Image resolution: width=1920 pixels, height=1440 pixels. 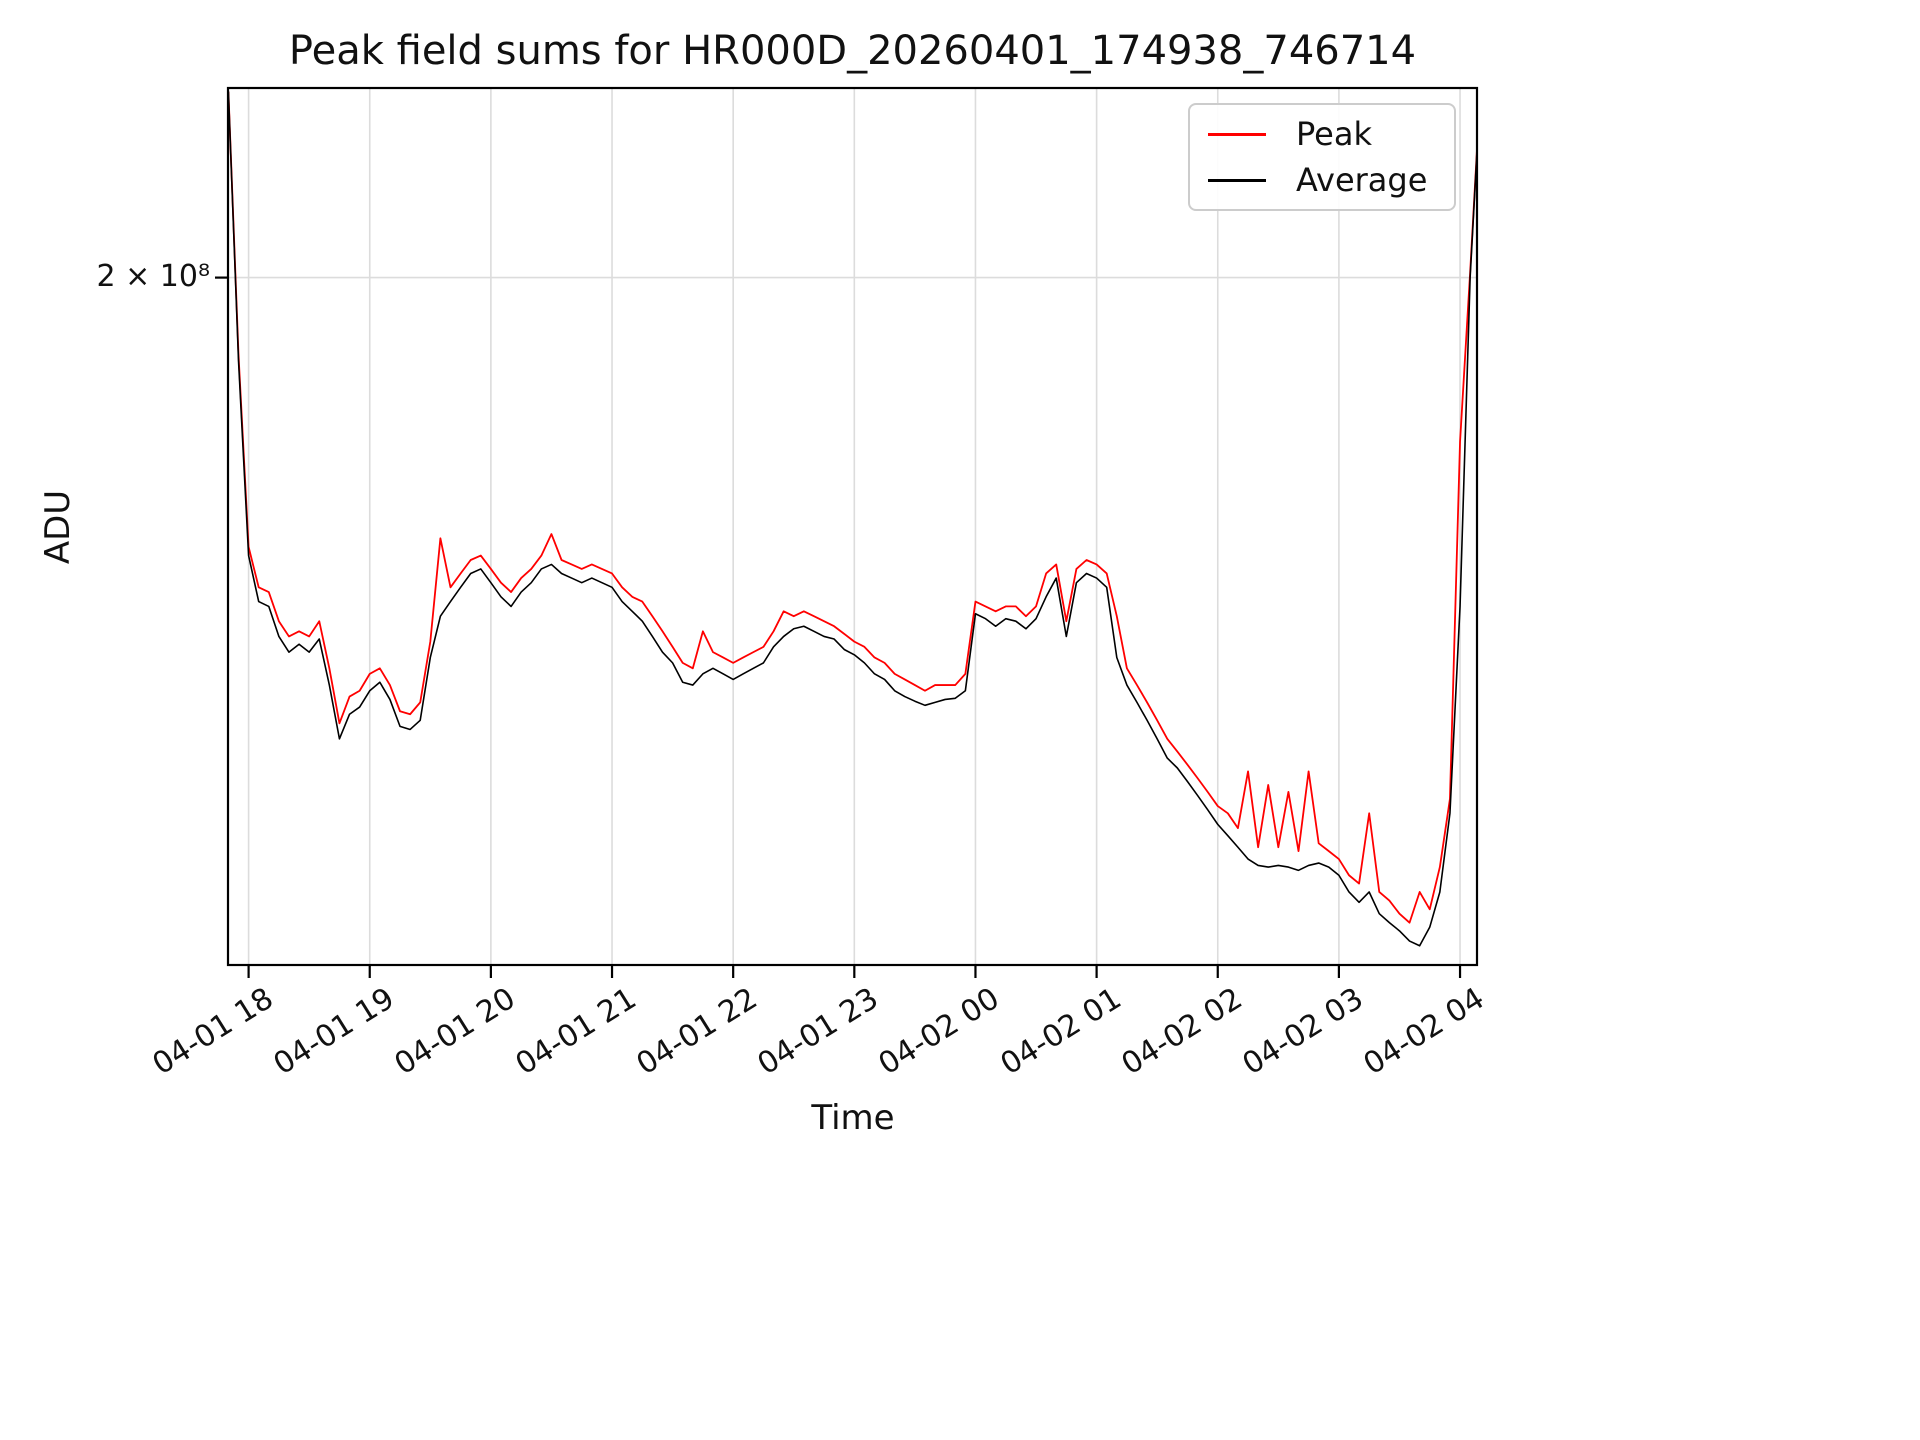 What do you see at coordinates (1237, 180) in the screenshot?
I see `average-line-swatch` at bounding box center [1237, 180].